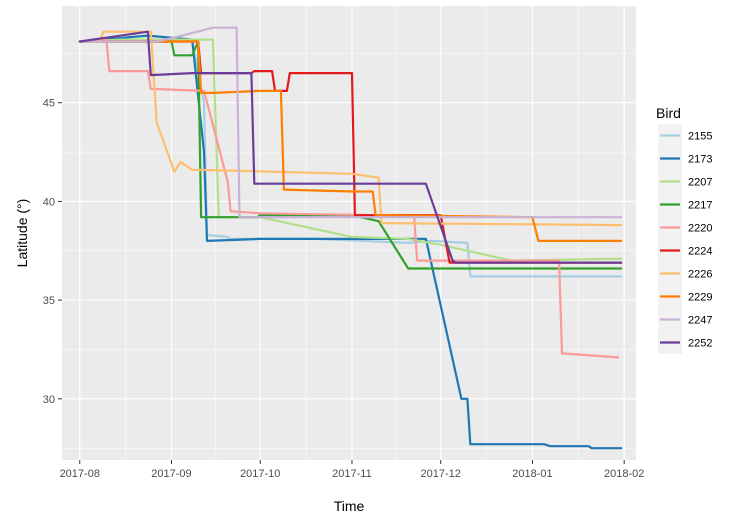 The width and height of the screenshot is (738, 523). Describe the element at coordinates (441, 474) in the screenshot. I see `x-tick-label: 2017-12` at that location.